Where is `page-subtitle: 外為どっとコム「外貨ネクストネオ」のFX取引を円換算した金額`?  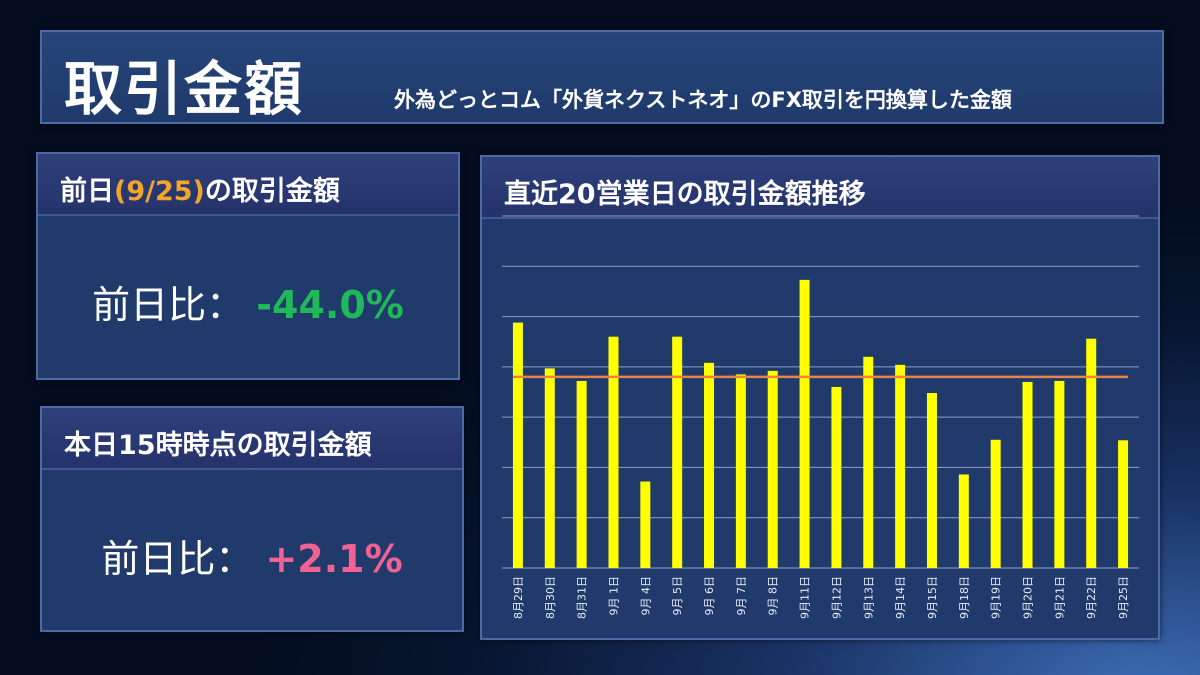 page-subtitle: 外為どっとコム「外貨ネクストネオ」のFX取引を円換算した金額 is located at coordinates (703, 100).